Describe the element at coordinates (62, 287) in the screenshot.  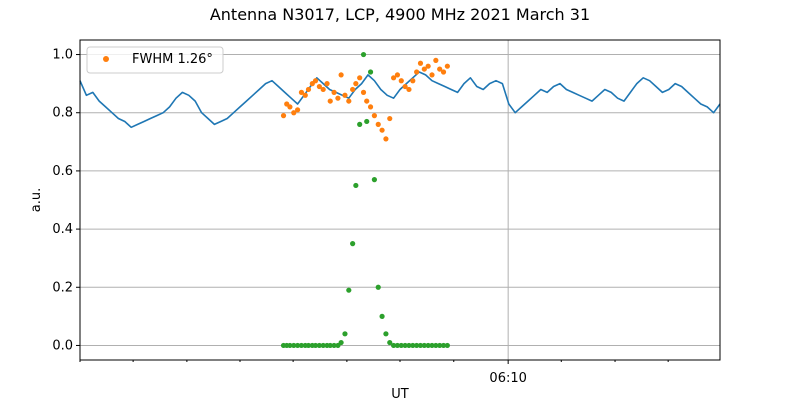
I see `y-tick-label: 0.2` at that location.